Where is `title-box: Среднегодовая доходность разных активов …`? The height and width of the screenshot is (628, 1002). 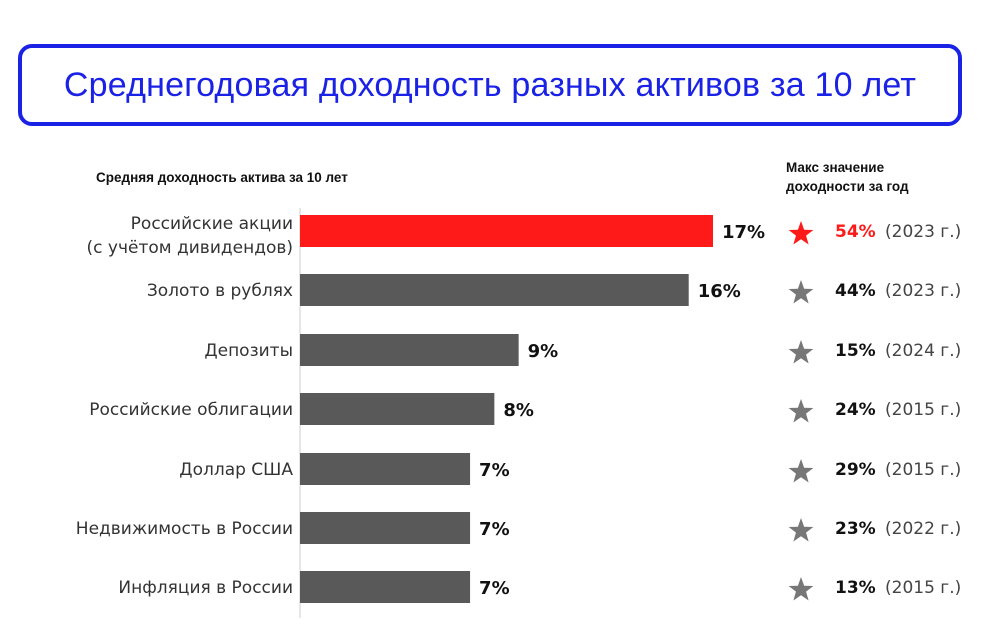 title-box: Среднегодовая доходность разных активов … is located at coordinates (490, 85).